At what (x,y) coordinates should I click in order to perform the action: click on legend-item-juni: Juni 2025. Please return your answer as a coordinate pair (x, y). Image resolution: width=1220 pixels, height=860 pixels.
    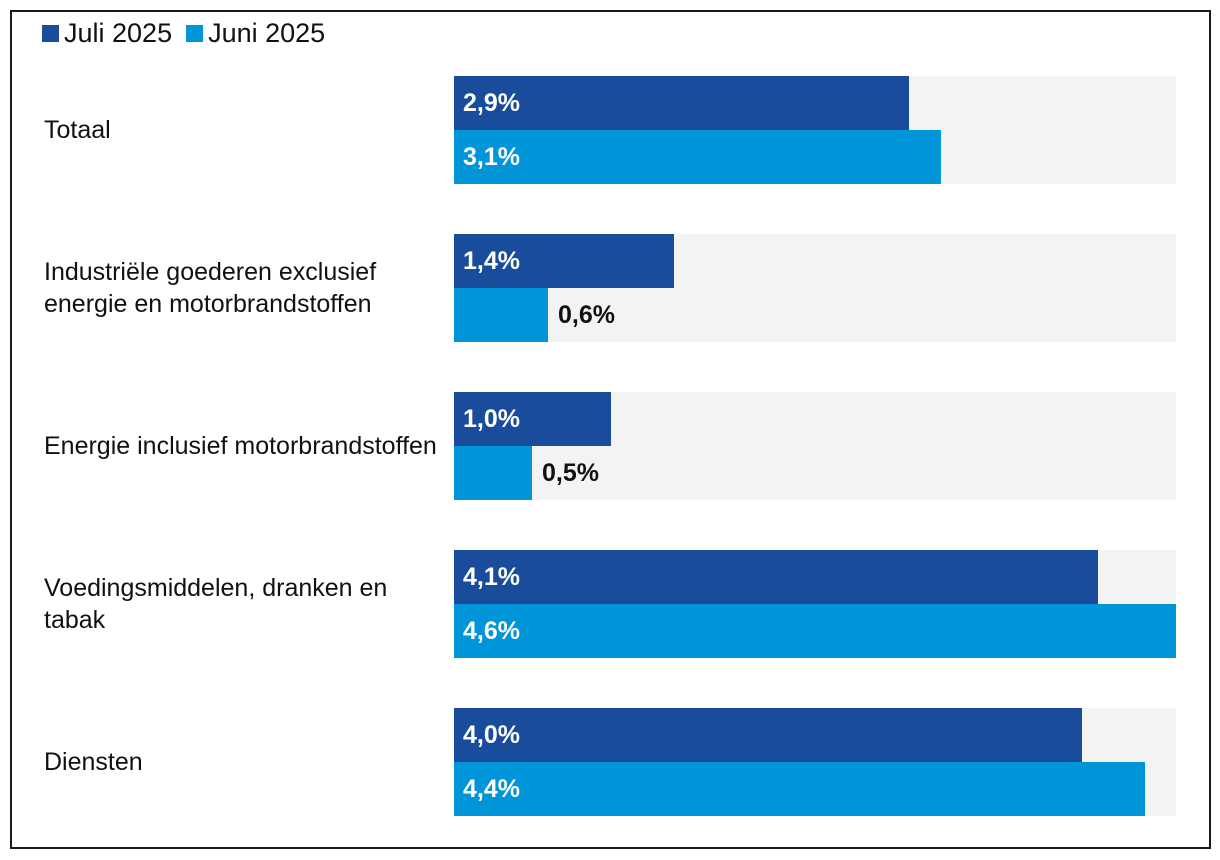
    Looking at the image, I should click on (255, 33).